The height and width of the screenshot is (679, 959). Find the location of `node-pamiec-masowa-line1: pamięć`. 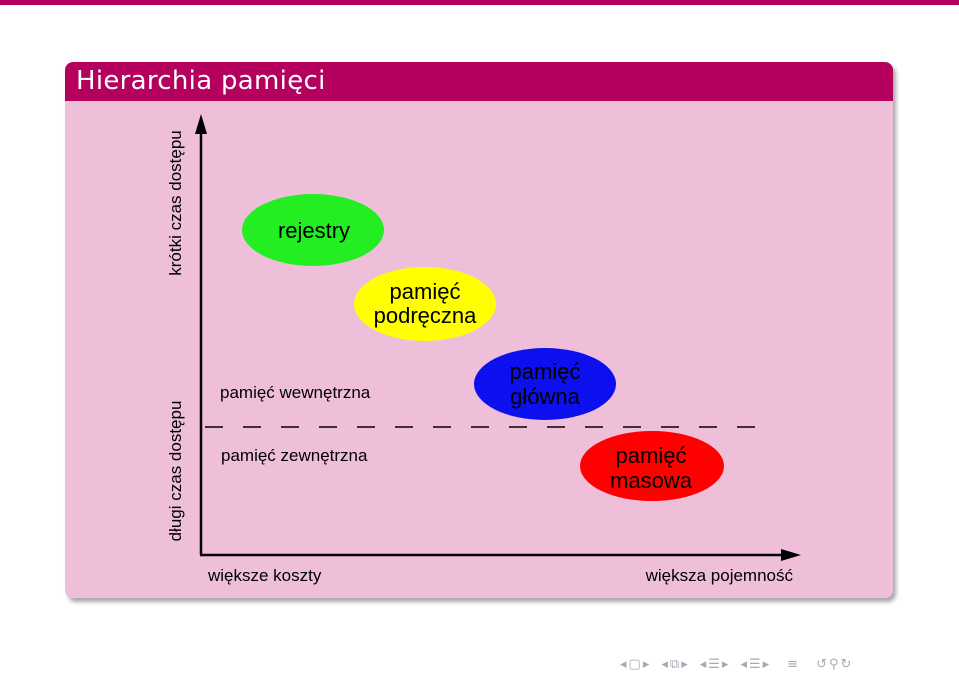

node-pamiec-masowa-line1: pamięć is located at coordinates (651, 455).